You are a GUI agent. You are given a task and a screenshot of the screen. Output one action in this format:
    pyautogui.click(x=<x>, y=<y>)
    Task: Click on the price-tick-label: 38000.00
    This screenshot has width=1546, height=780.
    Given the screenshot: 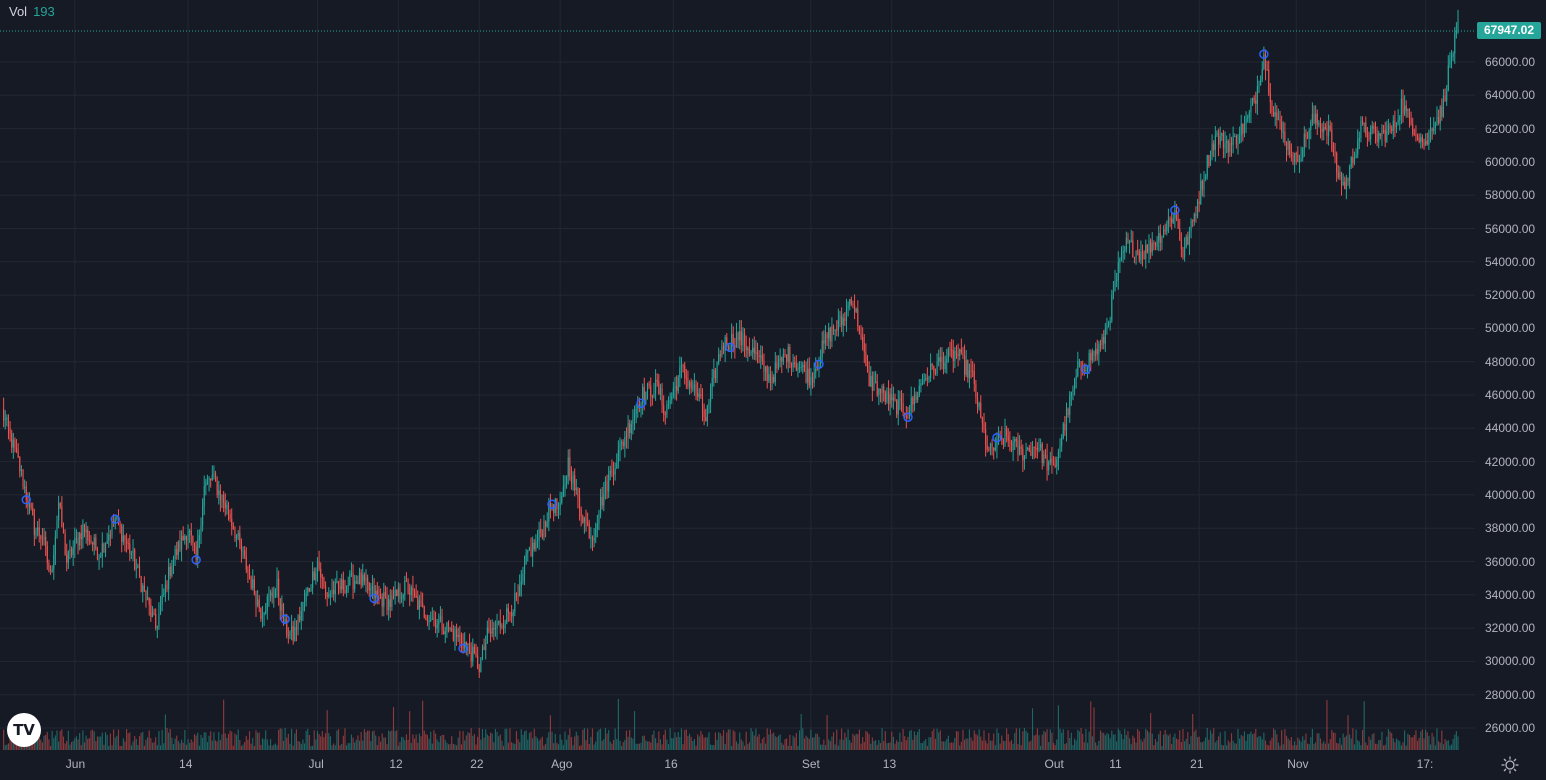 What is the action you would take?
    pyautogui.click(x=1510, y=528)
    